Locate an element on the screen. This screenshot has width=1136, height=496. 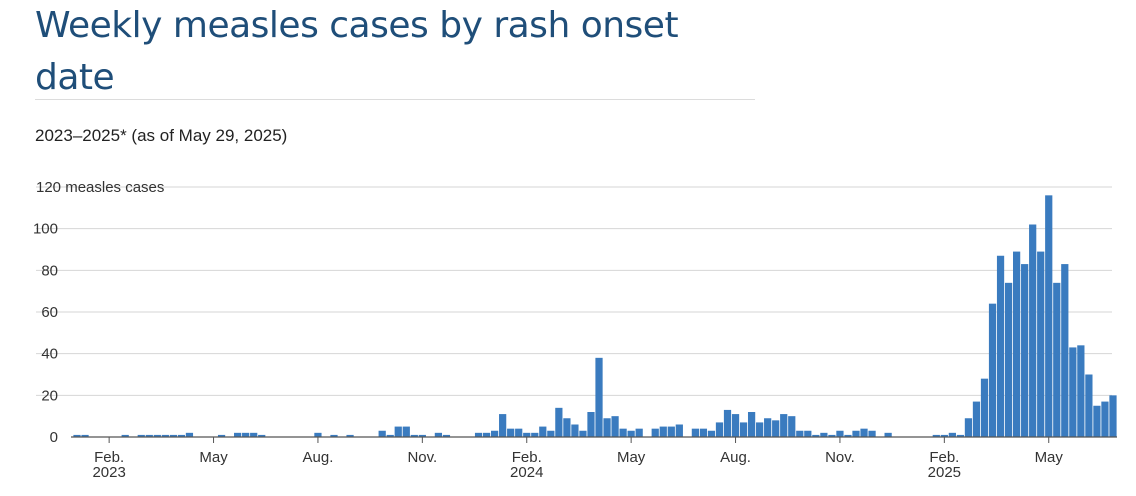
chart-subtitle: 2023–2025* (as of May 29, 2025) is located at coordinates (161, 135).